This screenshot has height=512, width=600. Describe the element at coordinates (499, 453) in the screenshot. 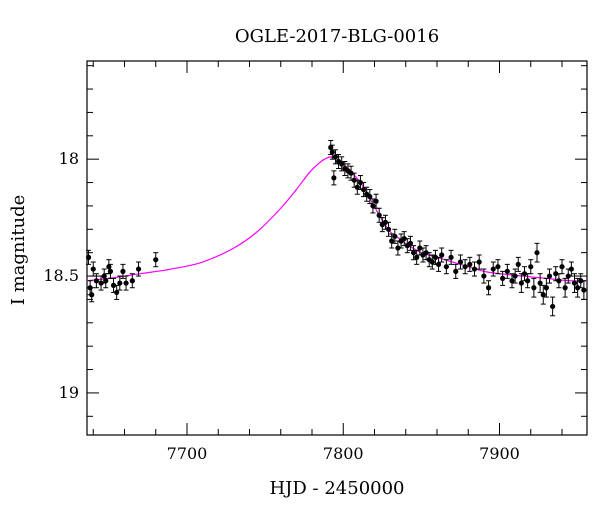

I see `x-tick-label: 7900` at that location.